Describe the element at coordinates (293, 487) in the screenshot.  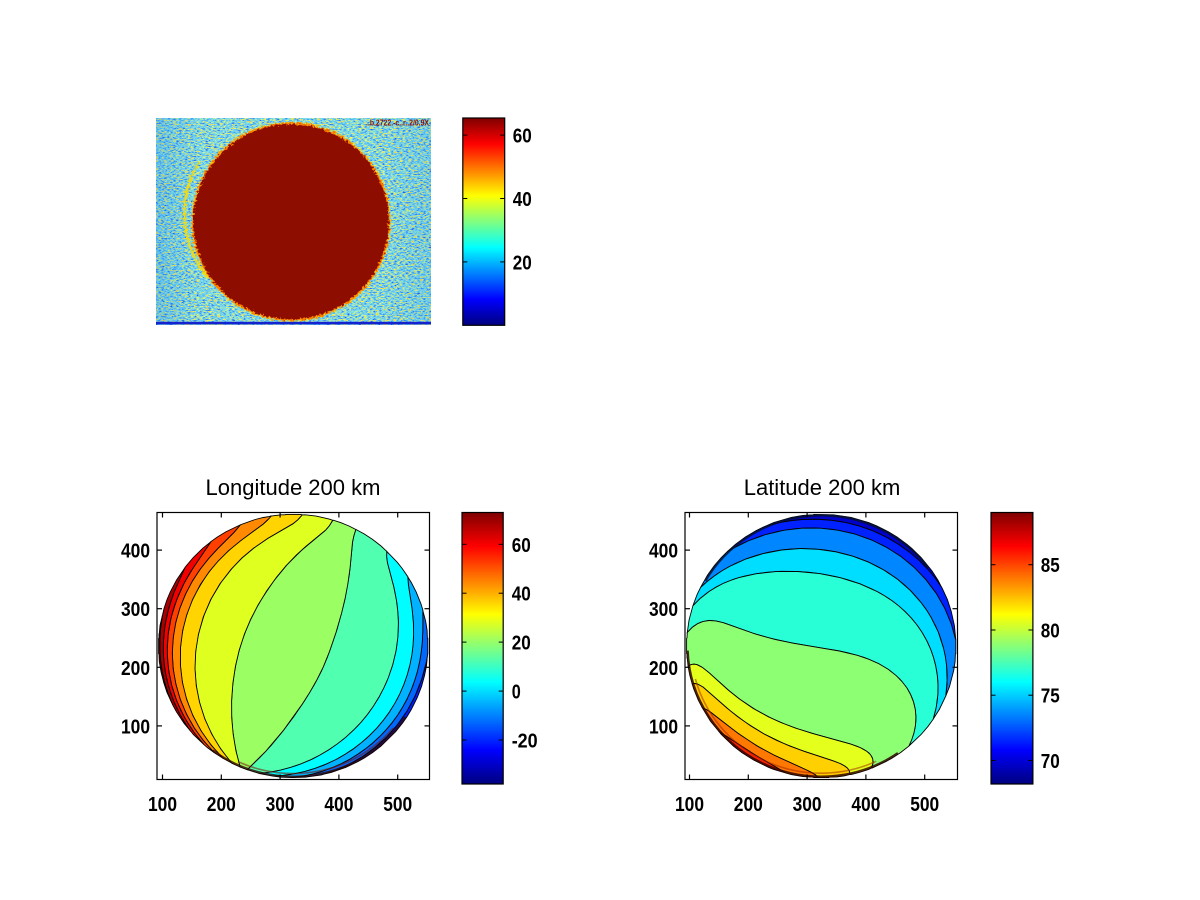
I see `svg-text: Longitude 200 km` at that location.